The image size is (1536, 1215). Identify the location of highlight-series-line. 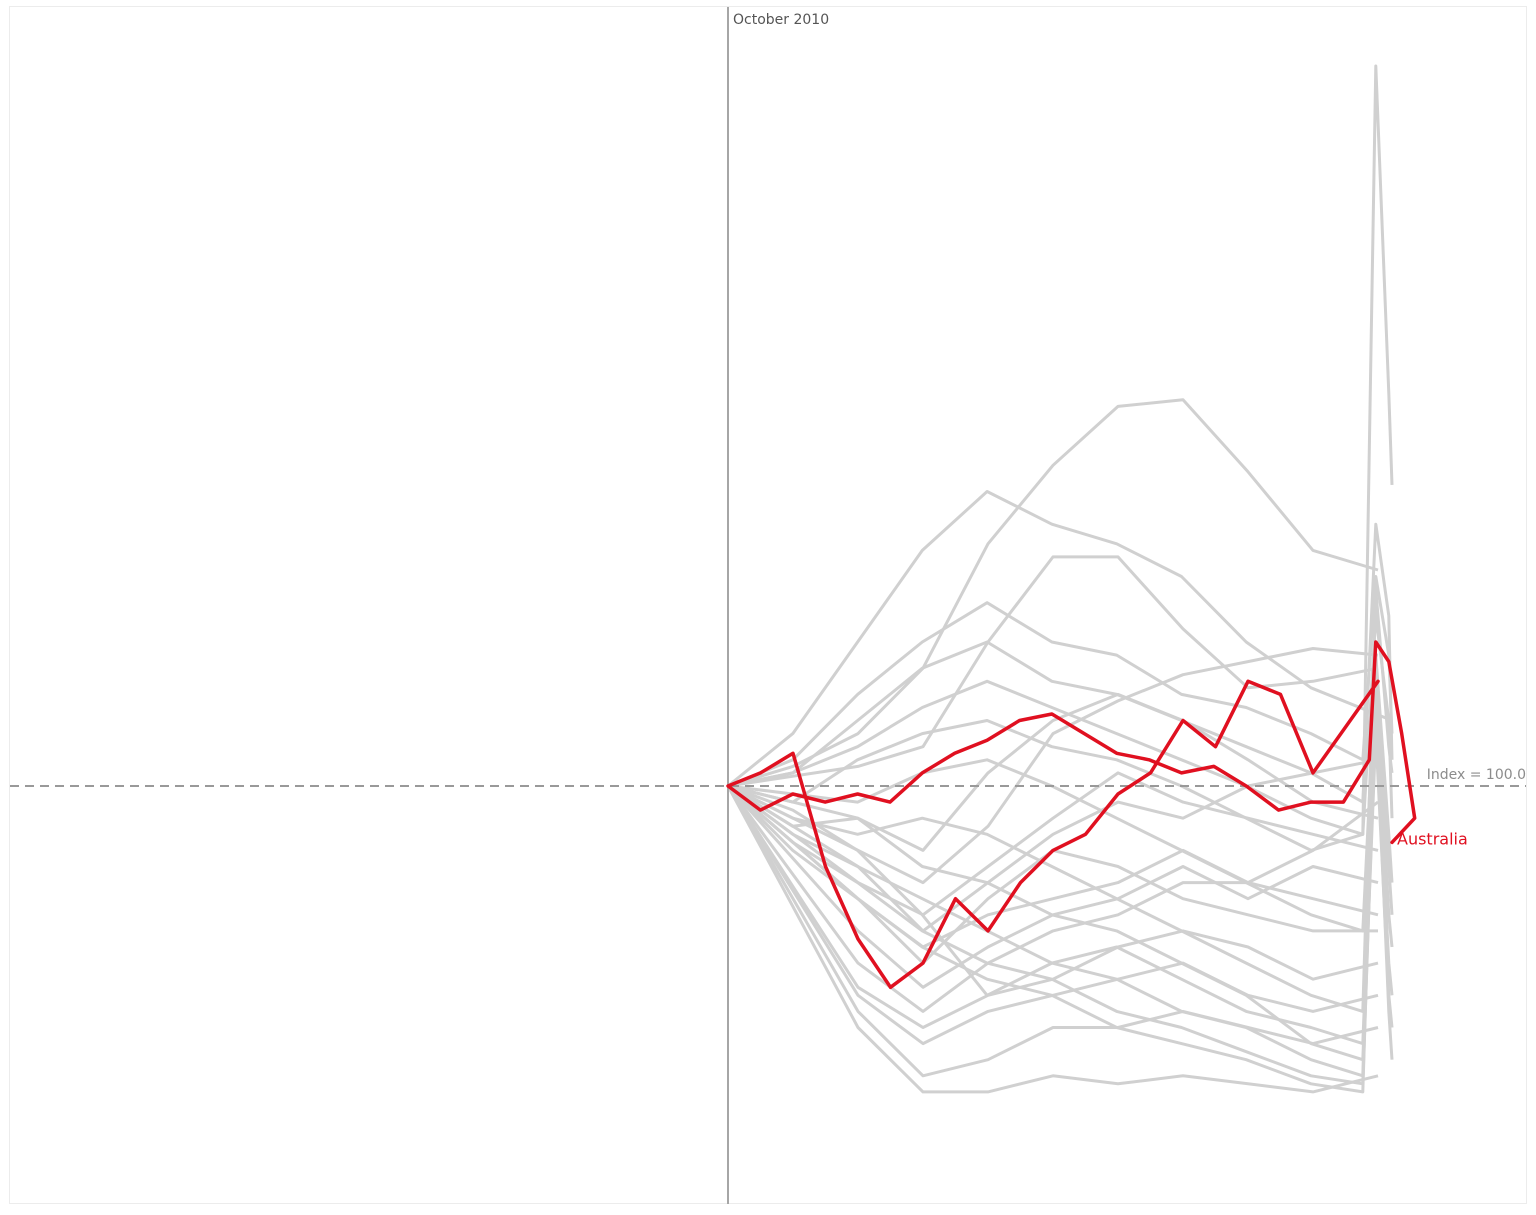
(1071, 815).